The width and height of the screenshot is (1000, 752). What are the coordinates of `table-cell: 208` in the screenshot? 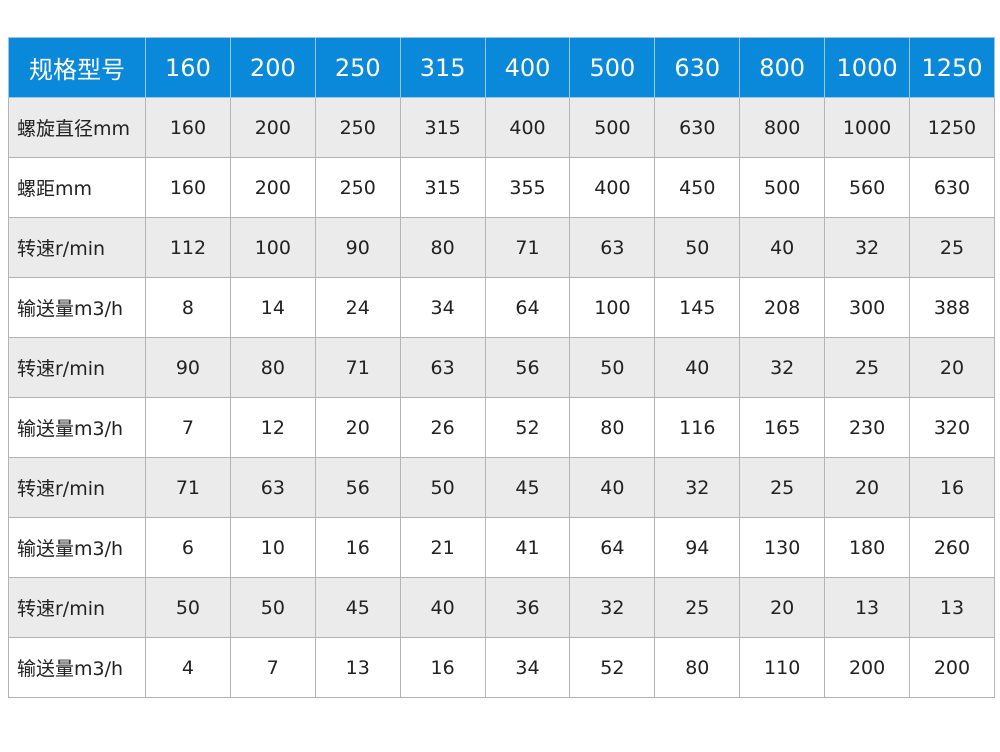 It's located at (782, 307).